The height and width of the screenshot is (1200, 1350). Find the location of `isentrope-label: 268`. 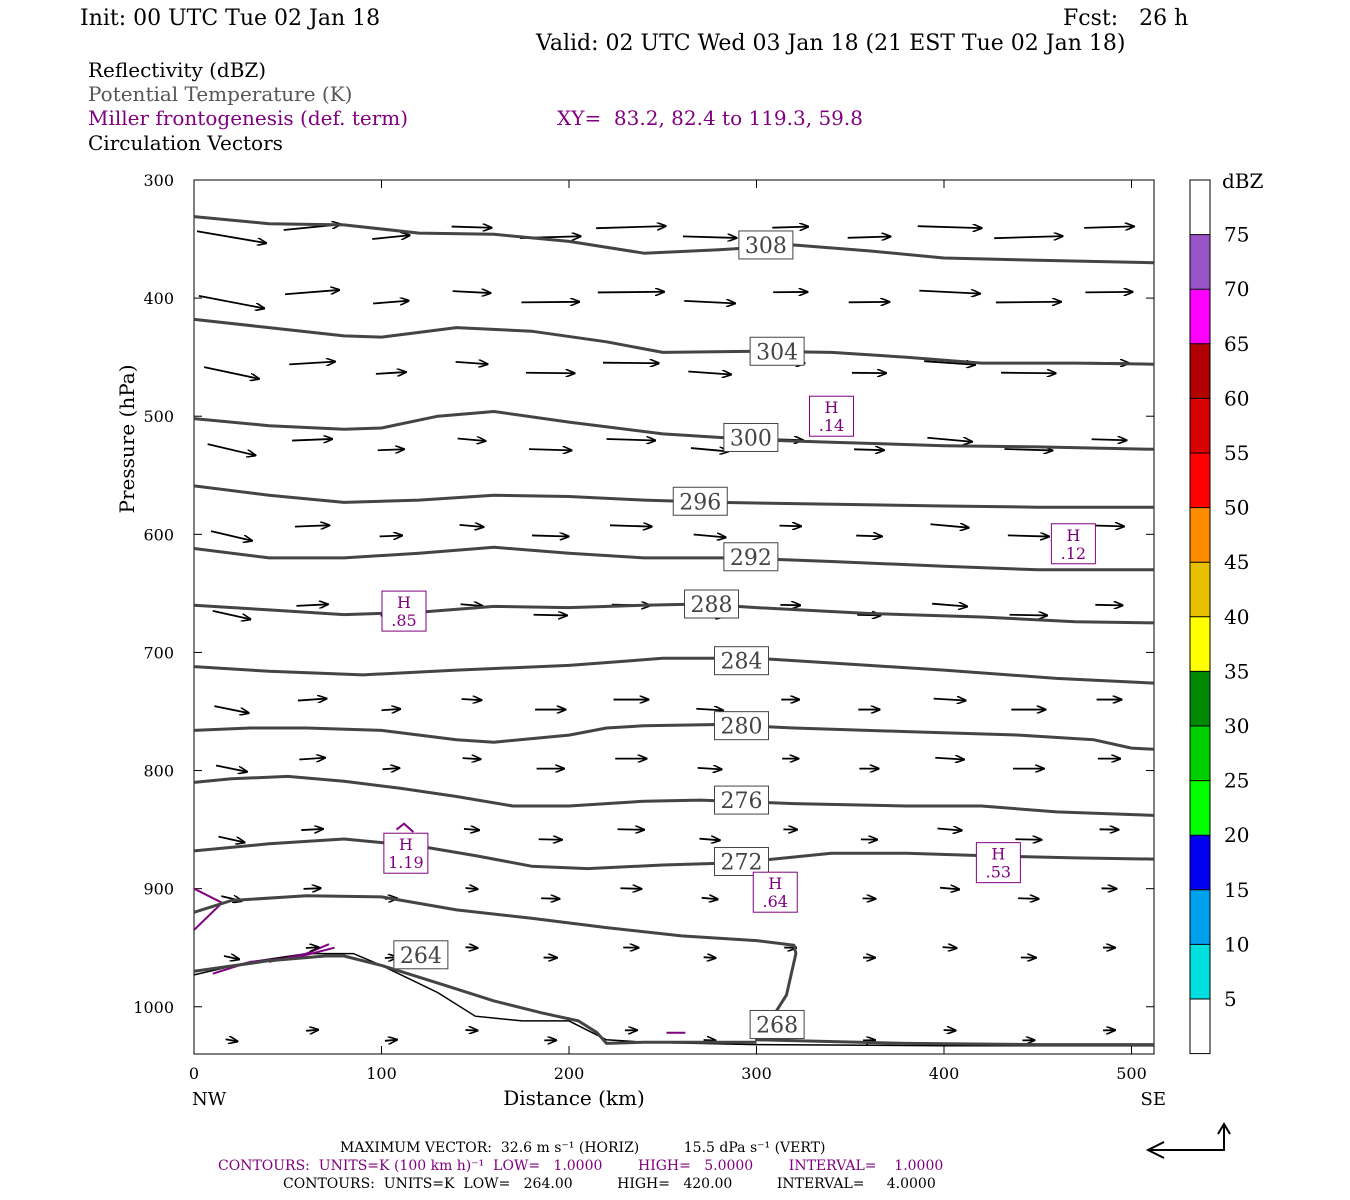

isentrope-label: 268 is located at coordinates (777, 1025).